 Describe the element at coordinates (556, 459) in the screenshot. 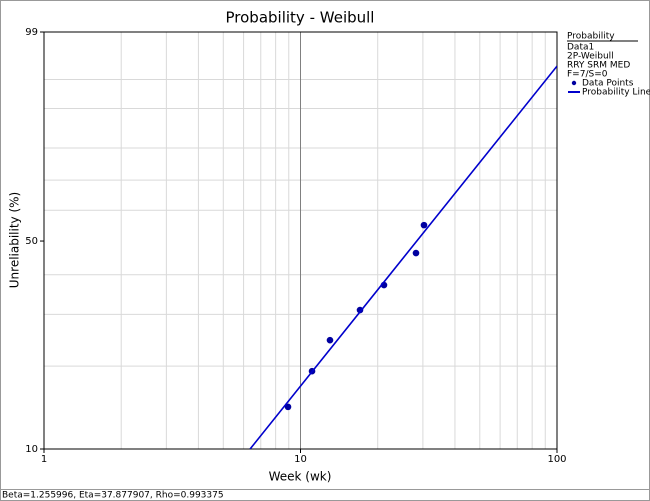

I see `x-tick-label: 100` at that location.